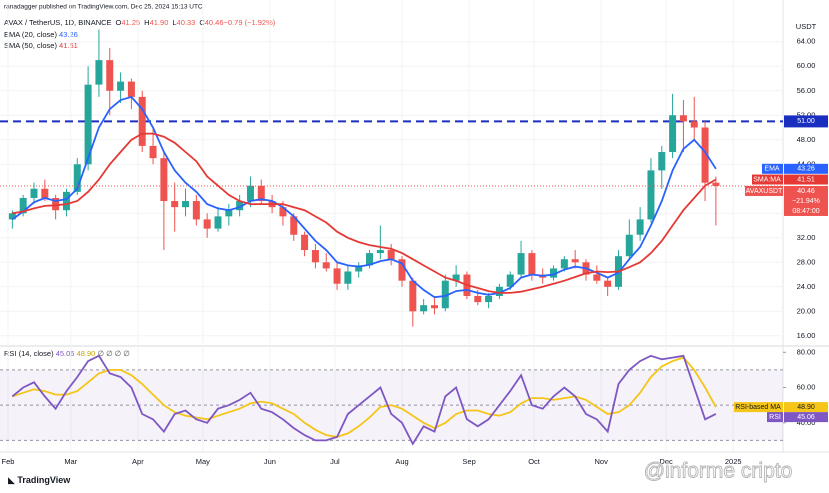  What do you see at coordinates (806, 417) in the screenshot?
I see `rsi-value-tag` at bounding box center [806, 417].